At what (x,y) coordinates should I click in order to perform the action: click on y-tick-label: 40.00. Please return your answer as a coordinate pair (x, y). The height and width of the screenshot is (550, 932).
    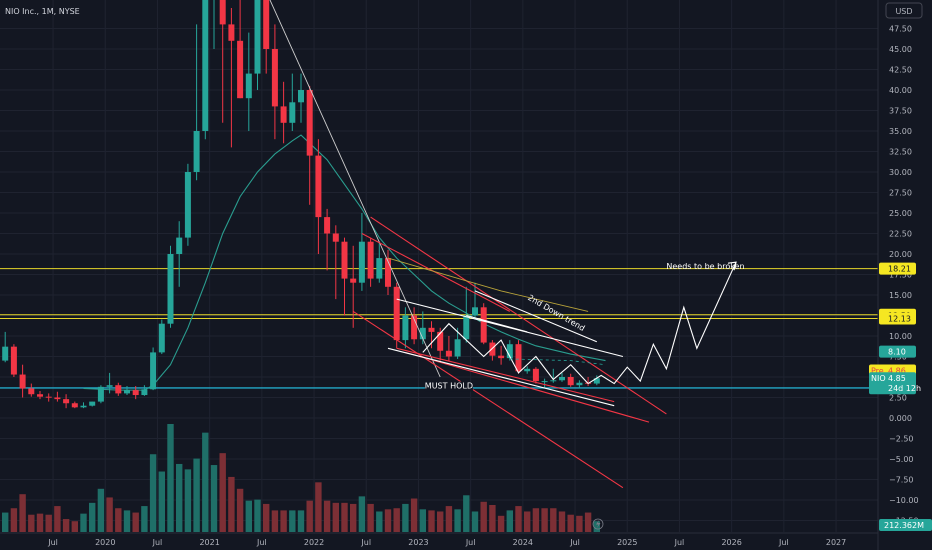
    Looking at the image, I should click on (900, 90).